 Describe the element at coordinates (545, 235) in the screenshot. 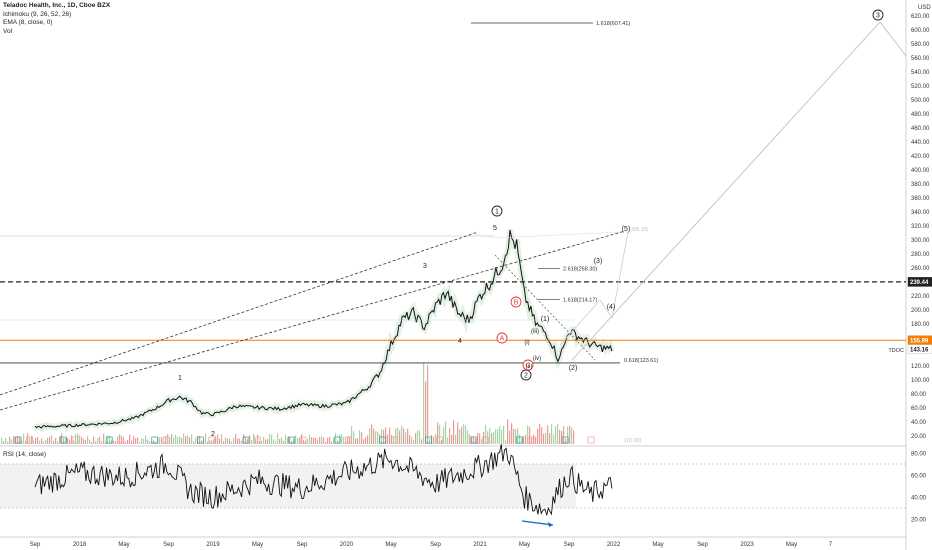

I see `channel-top-line` at that location.